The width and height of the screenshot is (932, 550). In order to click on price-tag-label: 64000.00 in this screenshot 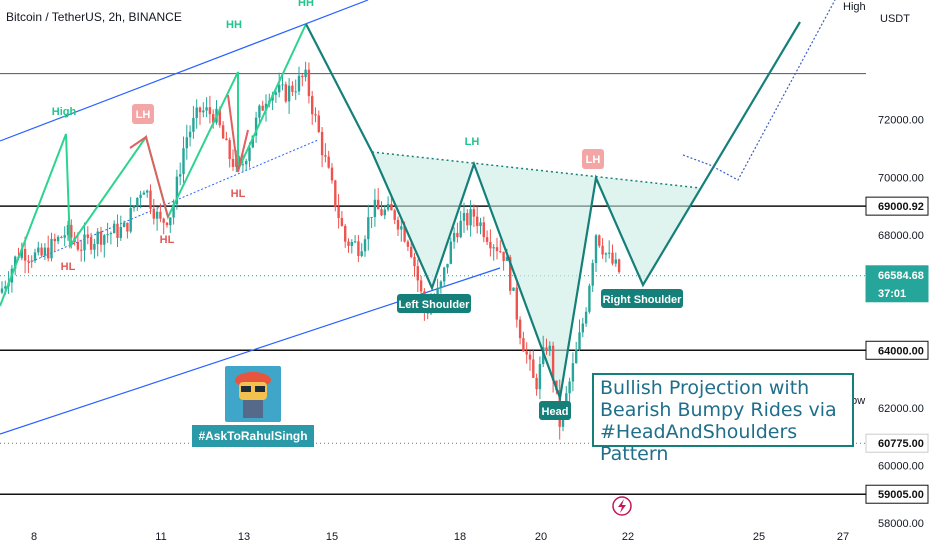, I will do `click(901, 351)`.